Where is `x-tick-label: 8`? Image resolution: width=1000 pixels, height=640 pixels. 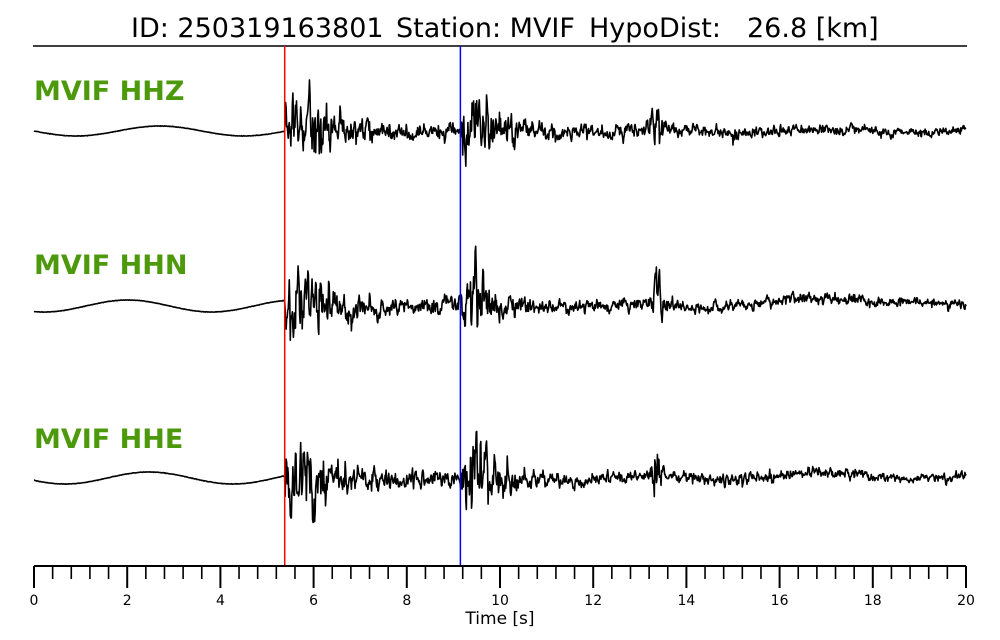
x-tick-label: 8 is located at coordinates (406, 601).